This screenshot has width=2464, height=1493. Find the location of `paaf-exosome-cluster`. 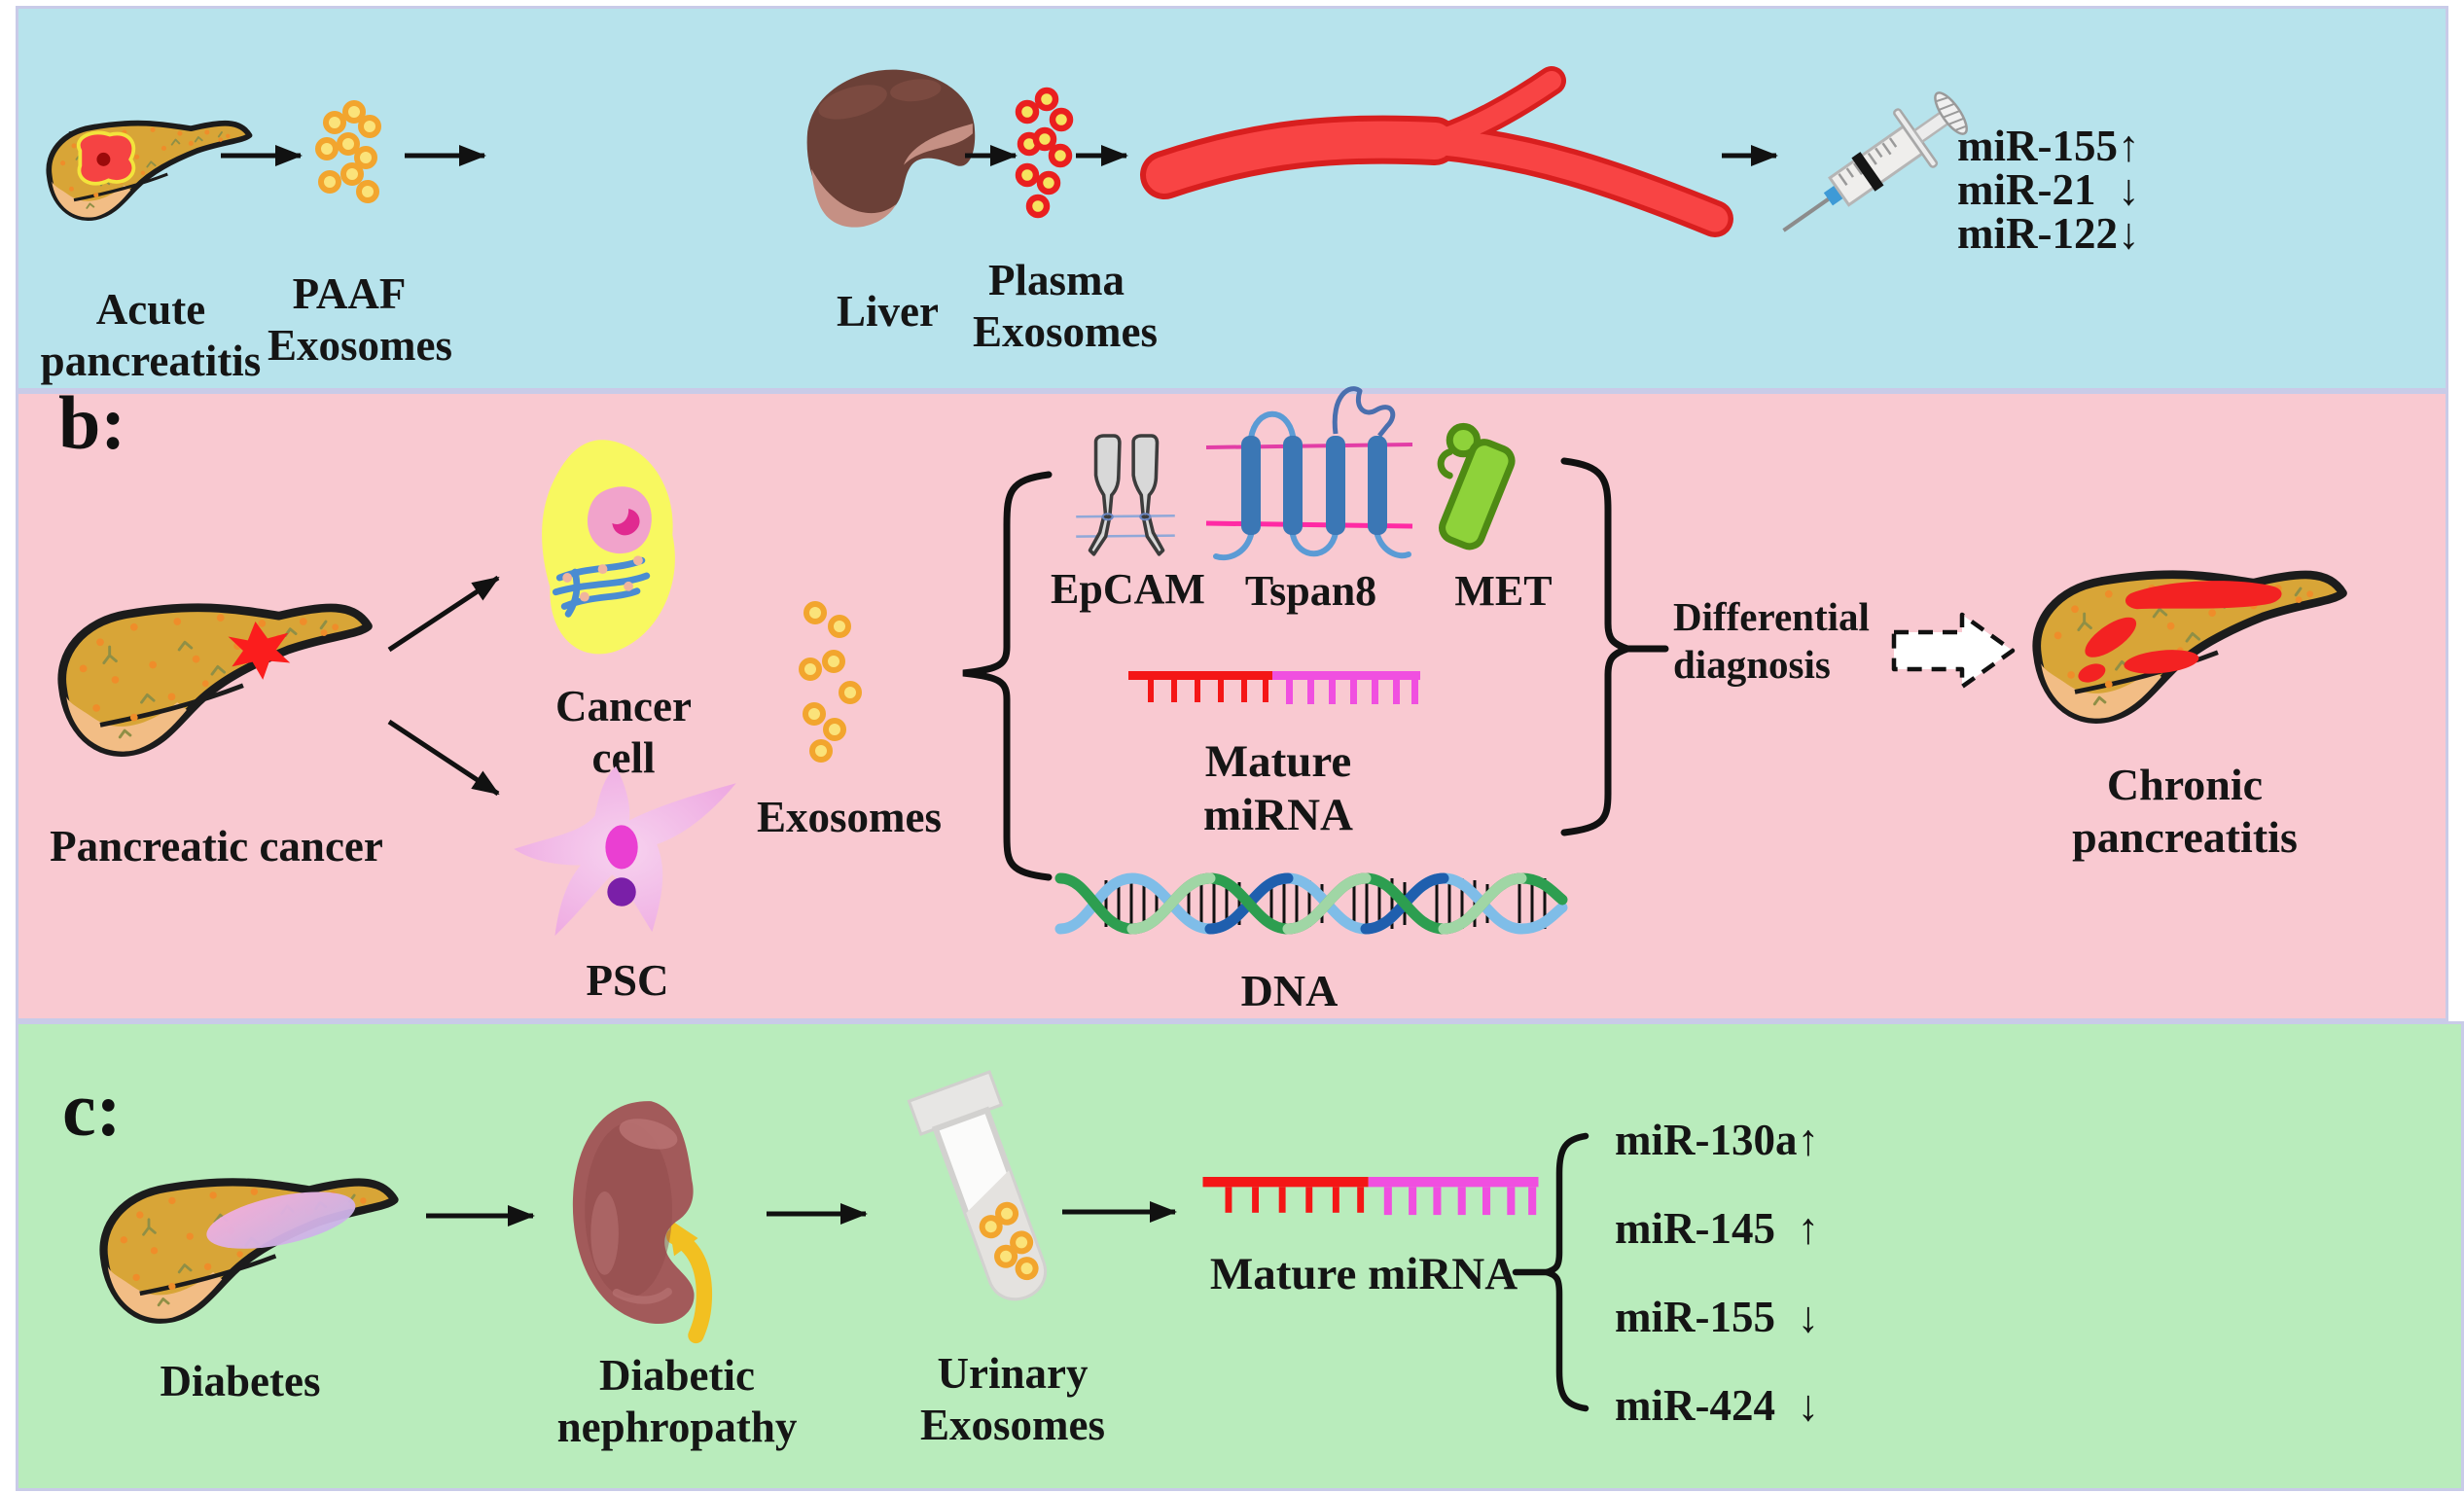

paaf-exosome-cluster is located at coordinates (349, 154).